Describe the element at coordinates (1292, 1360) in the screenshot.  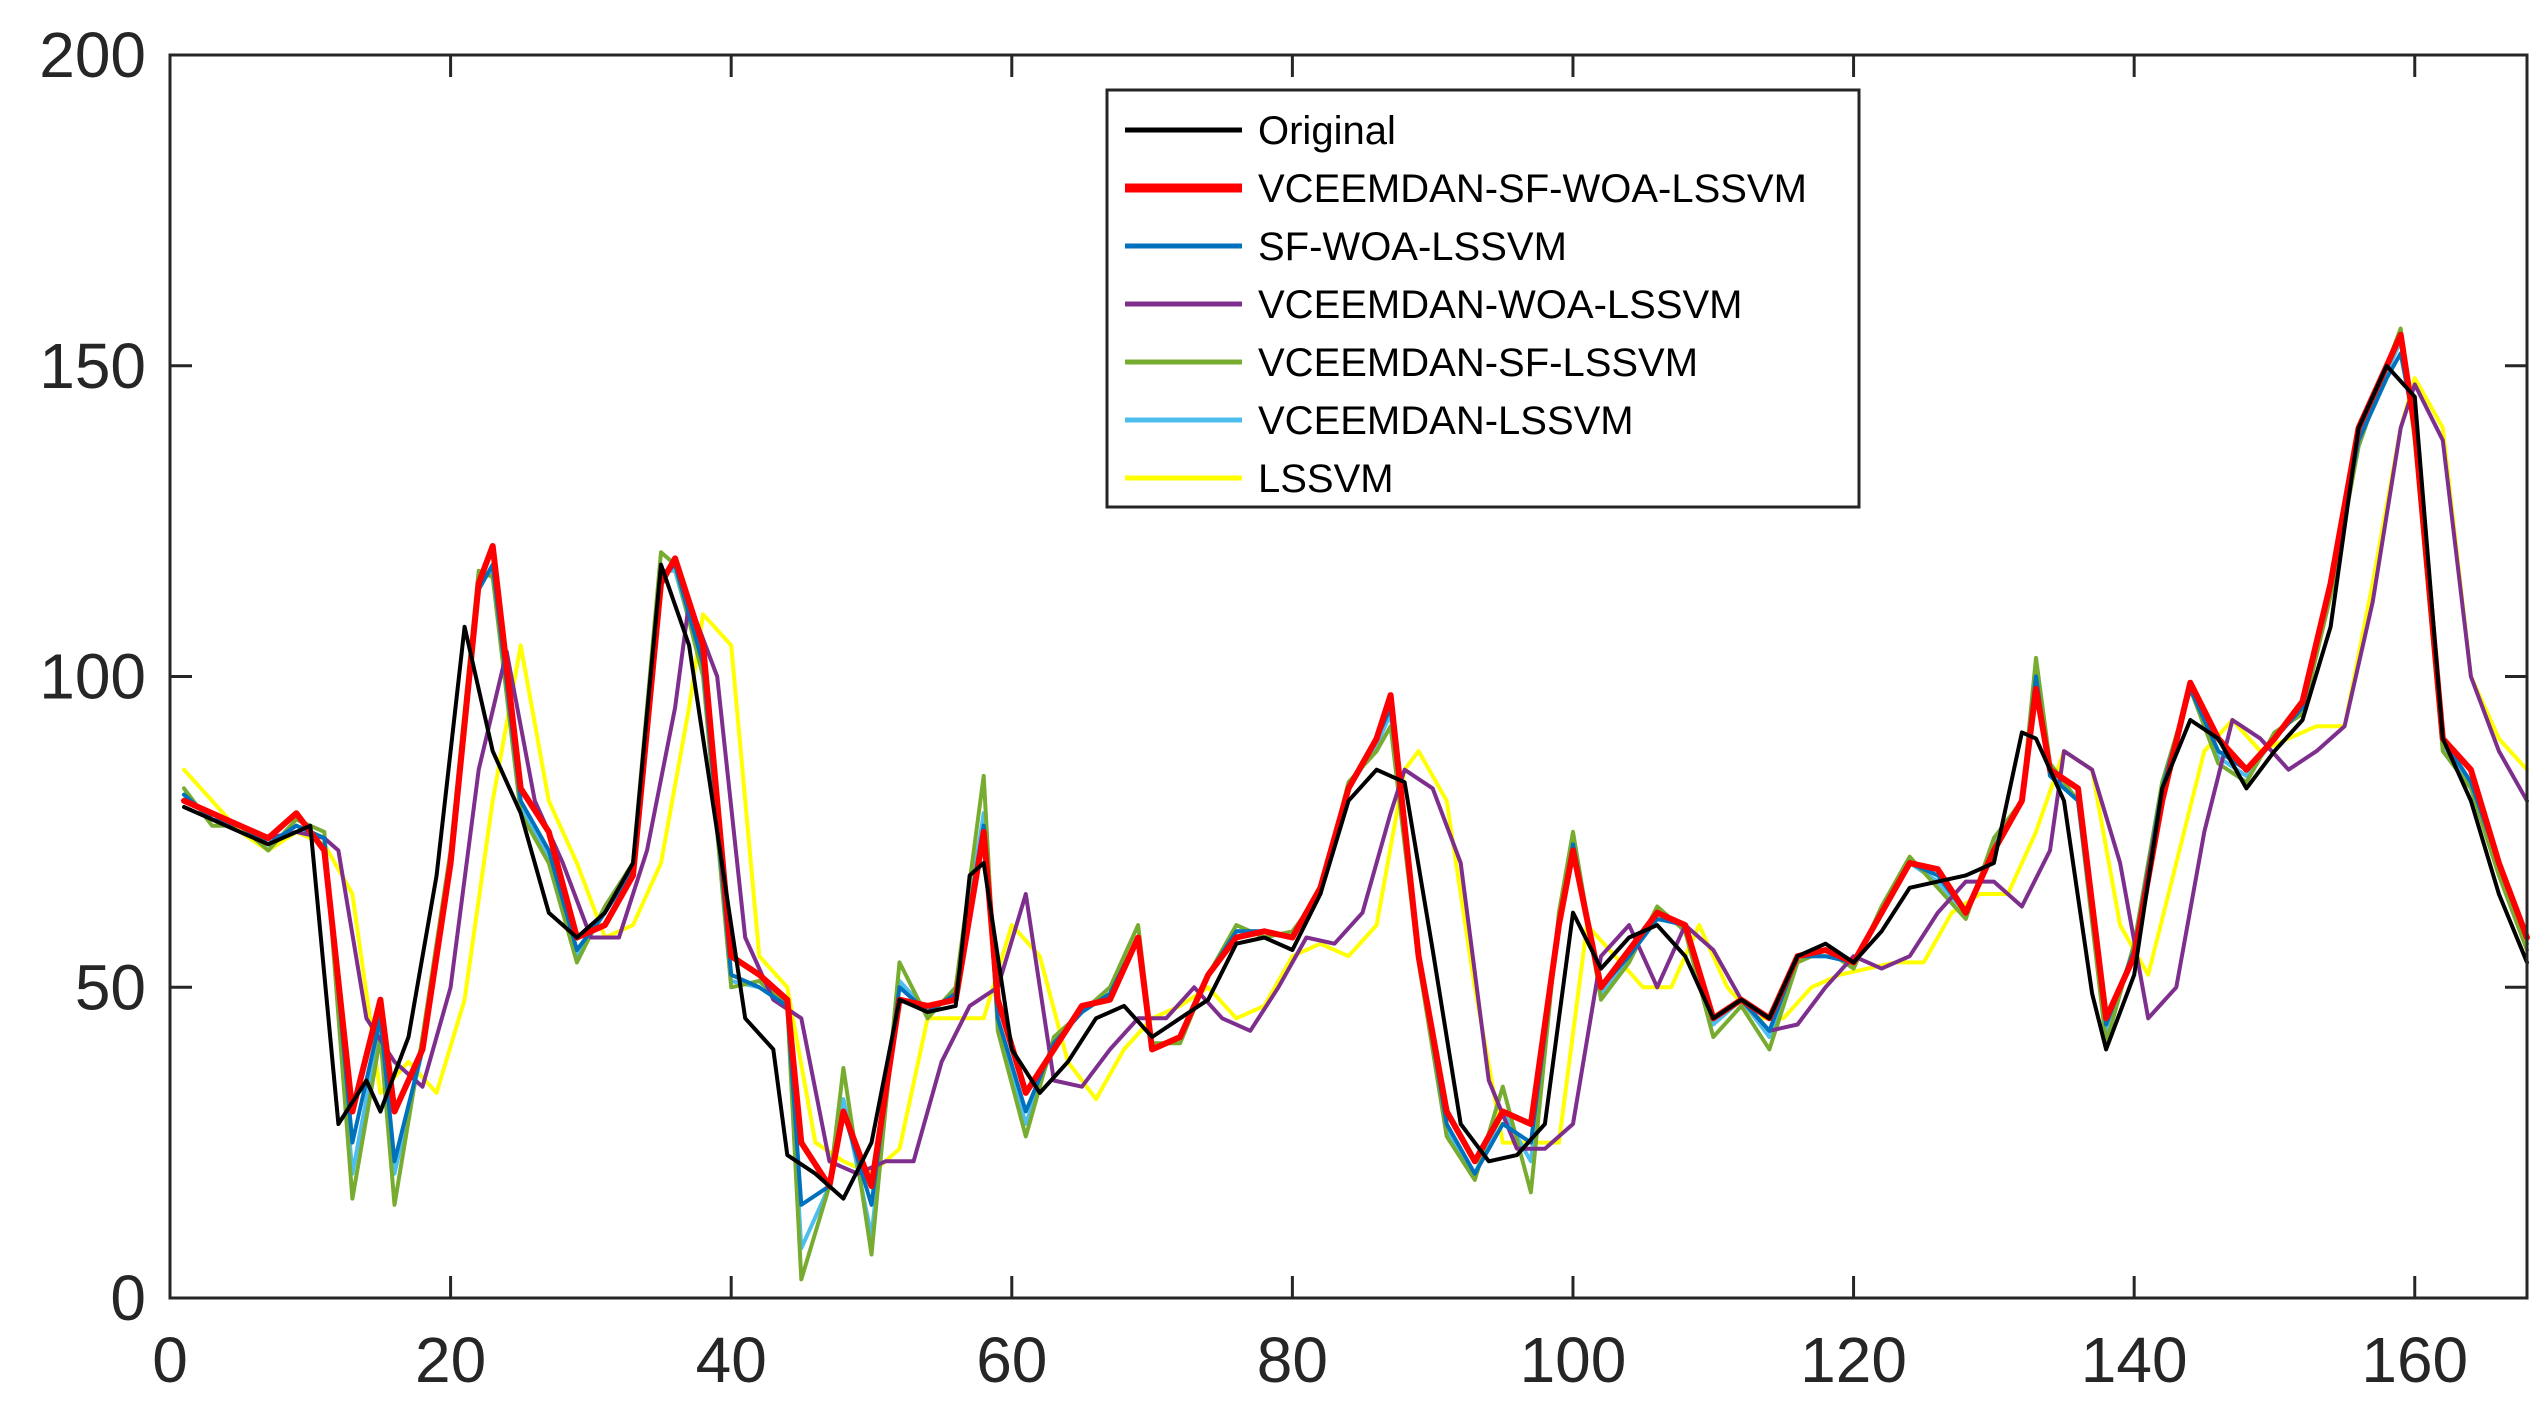
I see `x-tick-label: 80` at that location.